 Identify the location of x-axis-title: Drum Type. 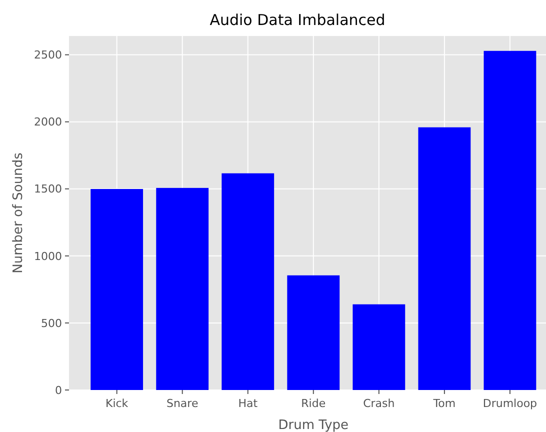
(313, 425).